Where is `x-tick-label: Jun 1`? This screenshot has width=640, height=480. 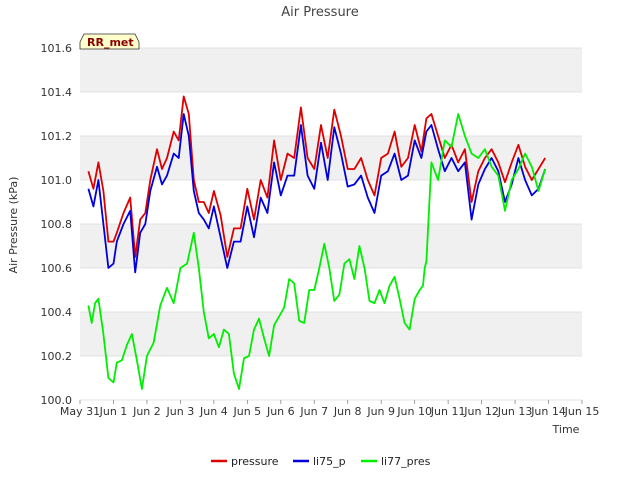
x-tick-label: Jun 1 is located at coordinates (113, 411).